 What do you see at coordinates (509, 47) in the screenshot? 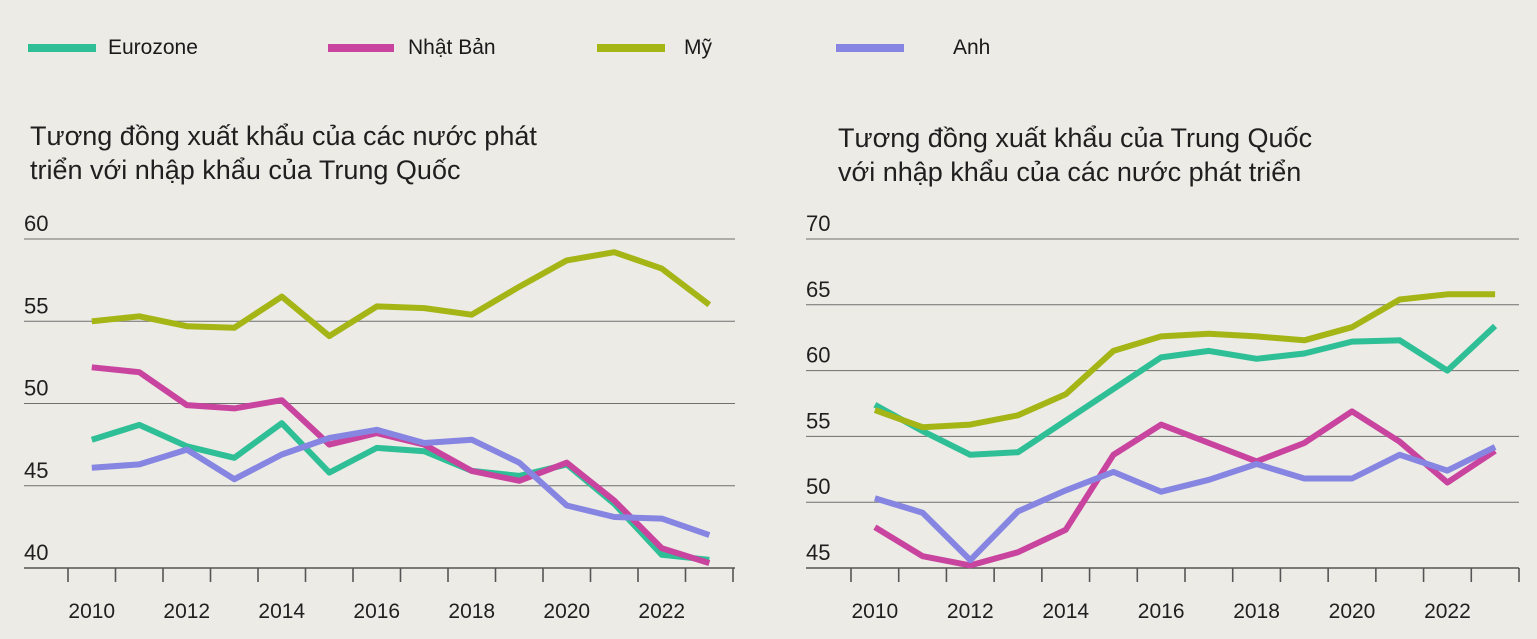
I see `legend: Eurozone Nhật Bản Mỹ Anh` at bounding box center [509, 47].